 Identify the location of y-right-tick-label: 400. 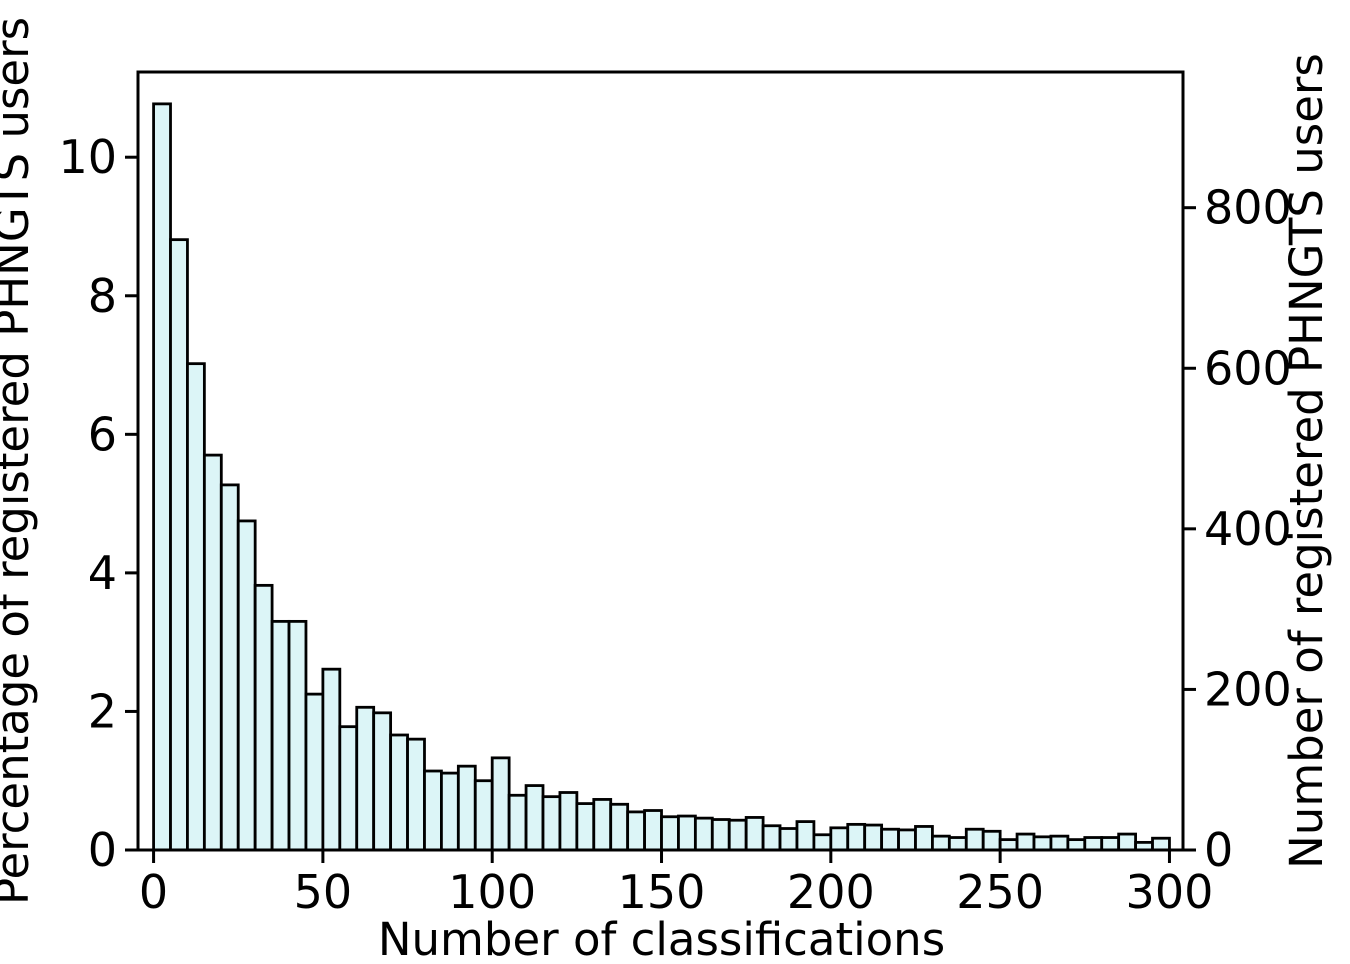
(1248, 529).